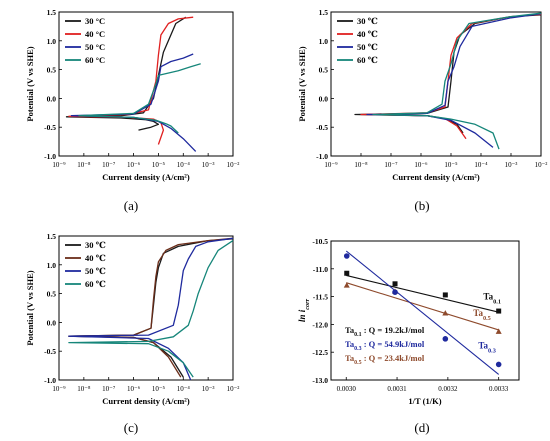 Image resolution: width=550 pixels, height=441 pixels. I want to click on panel-label-c: (c), so click(131, 427).